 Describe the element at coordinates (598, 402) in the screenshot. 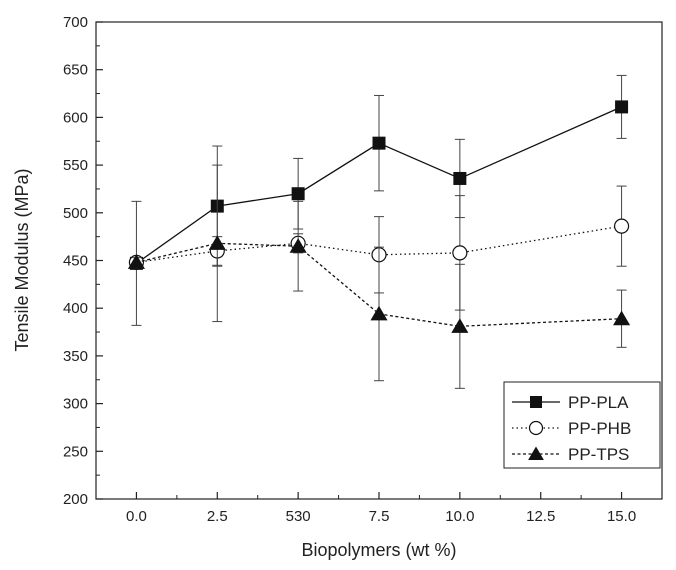

I see `legend-label: PP-PLA` at that location.